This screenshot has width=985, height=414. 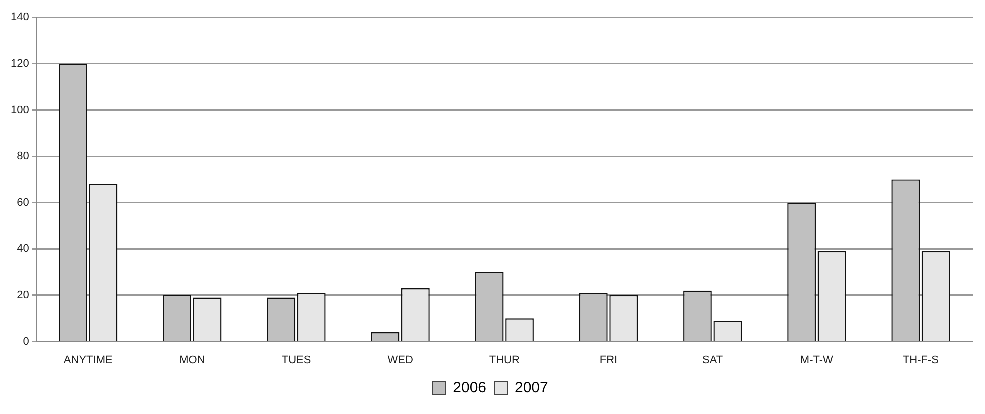 I want to click on x-tick-label: TUES, so click(x=297, y=360).